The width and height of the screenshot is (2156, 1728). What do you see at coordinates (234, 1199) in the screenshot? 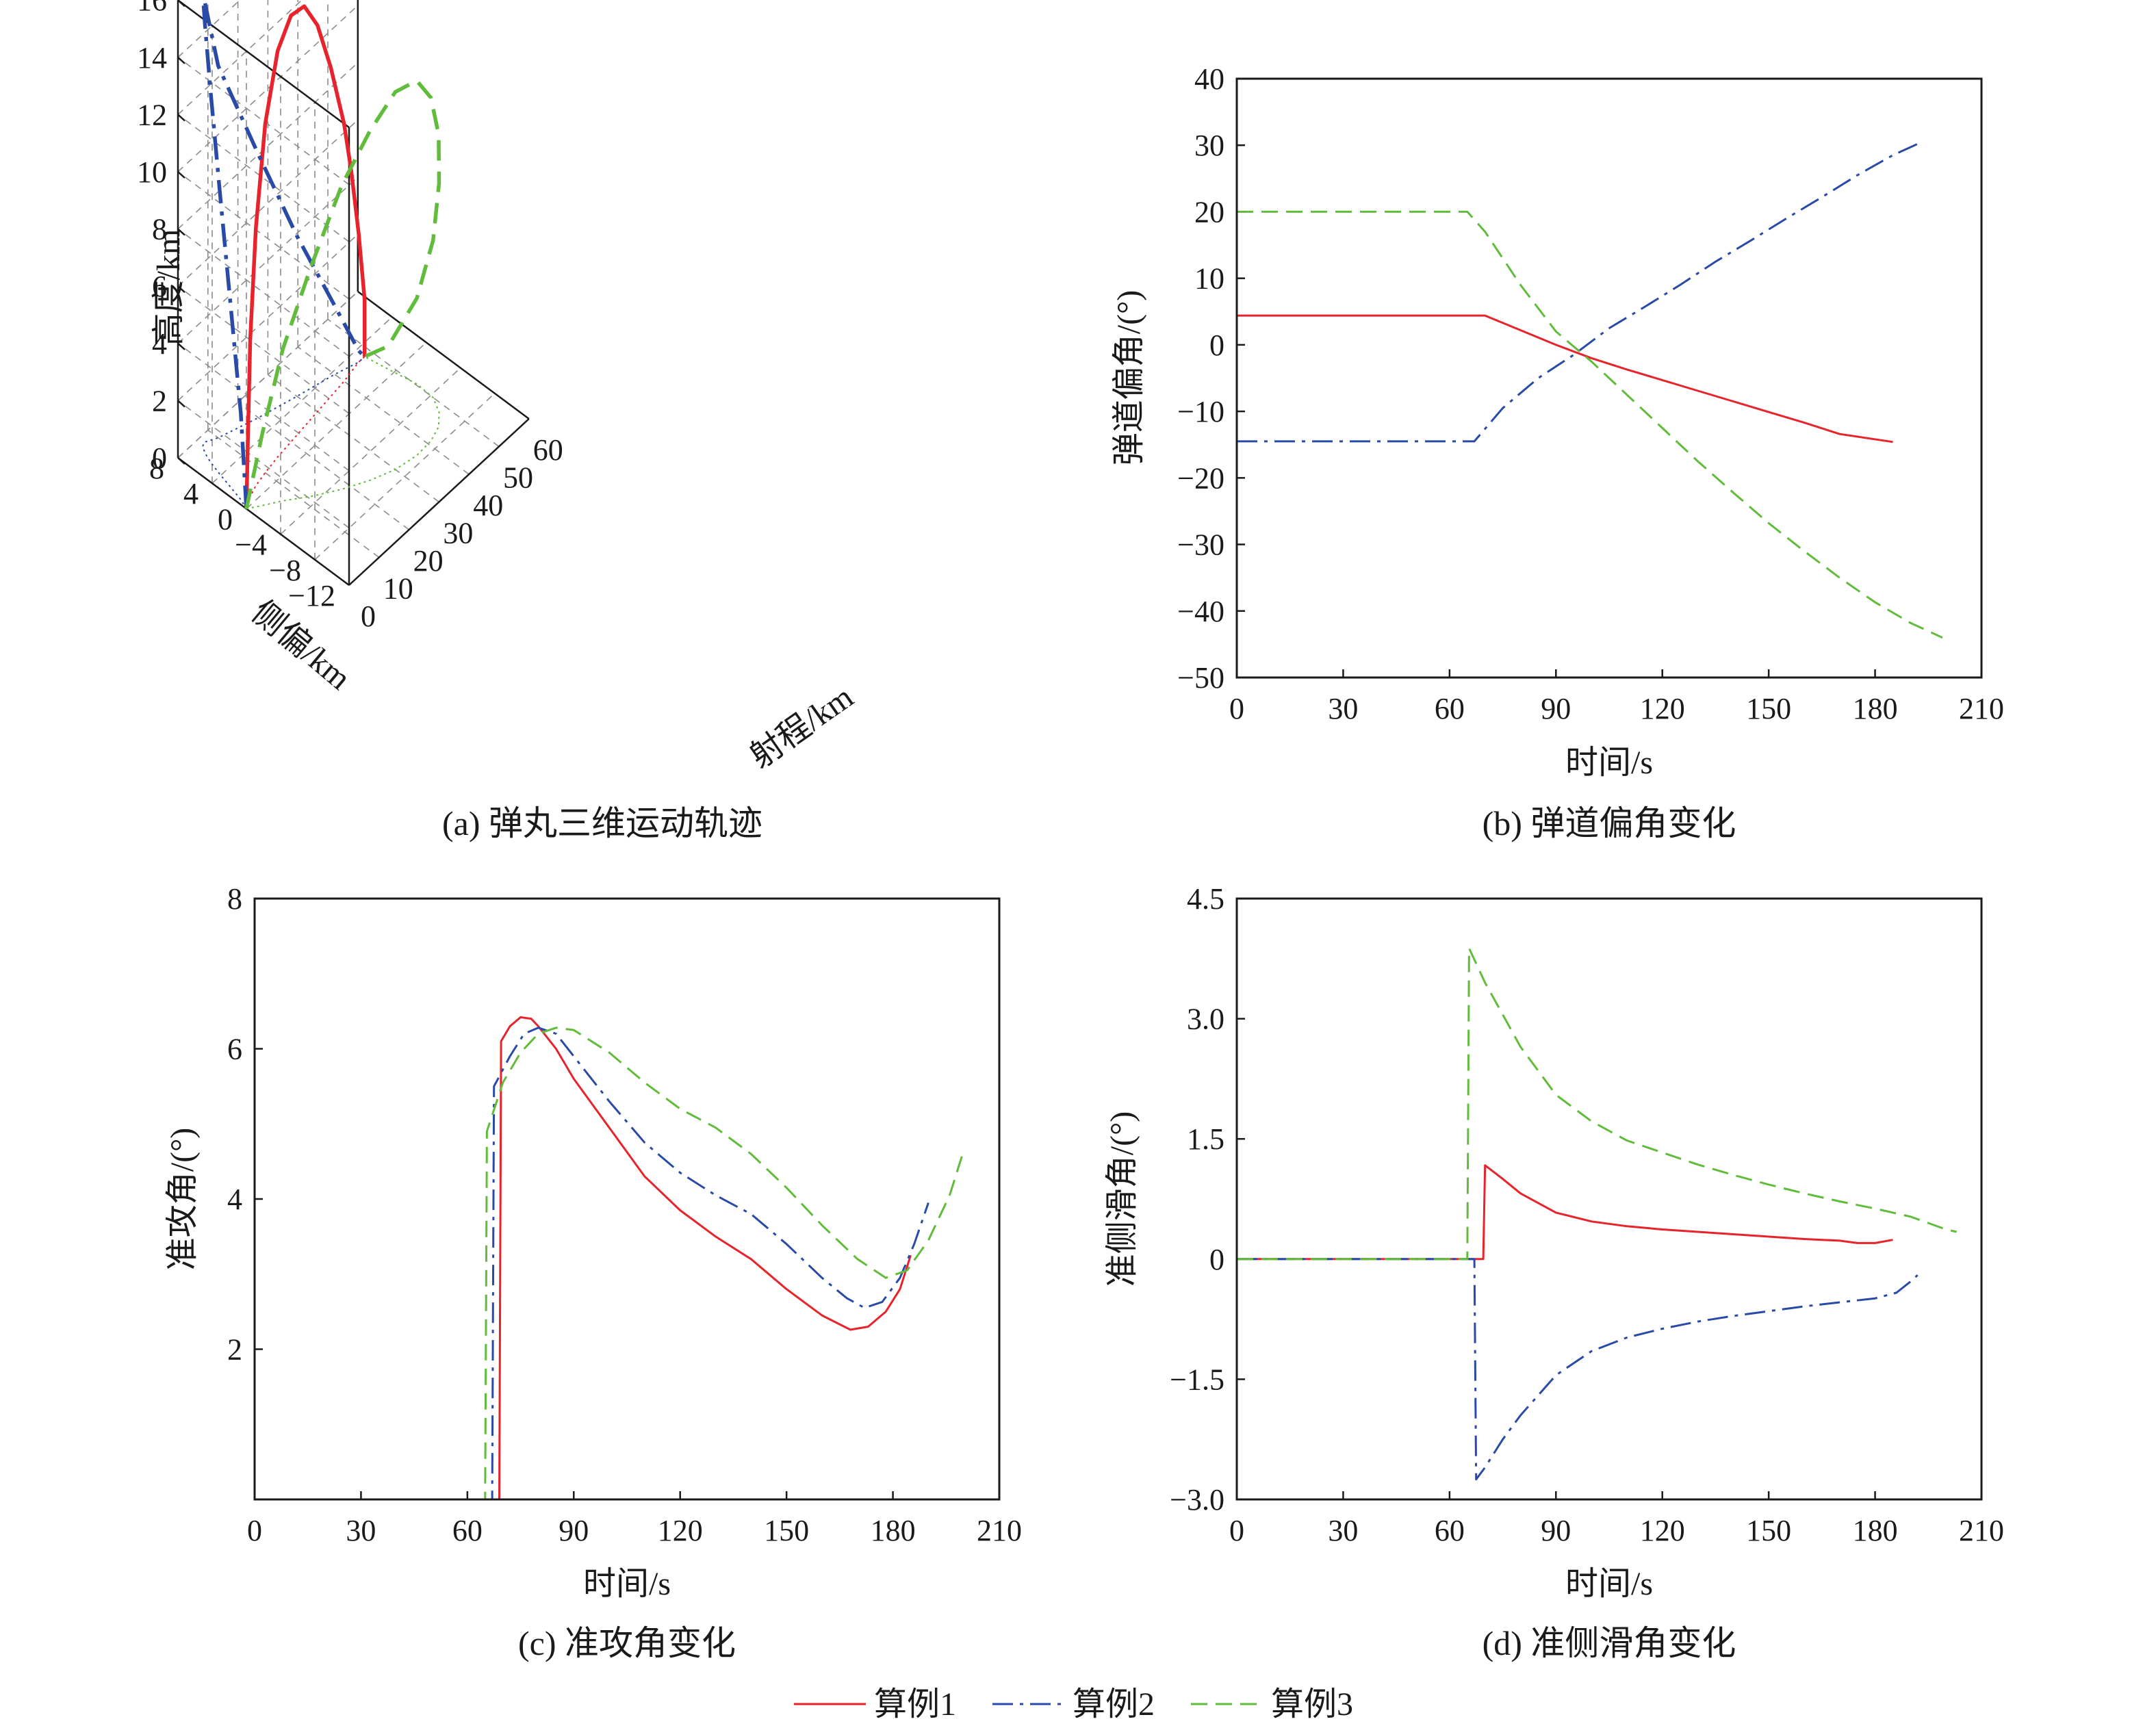
I see `c-y-tick-label: 4` at bounding box center [234, 1199].